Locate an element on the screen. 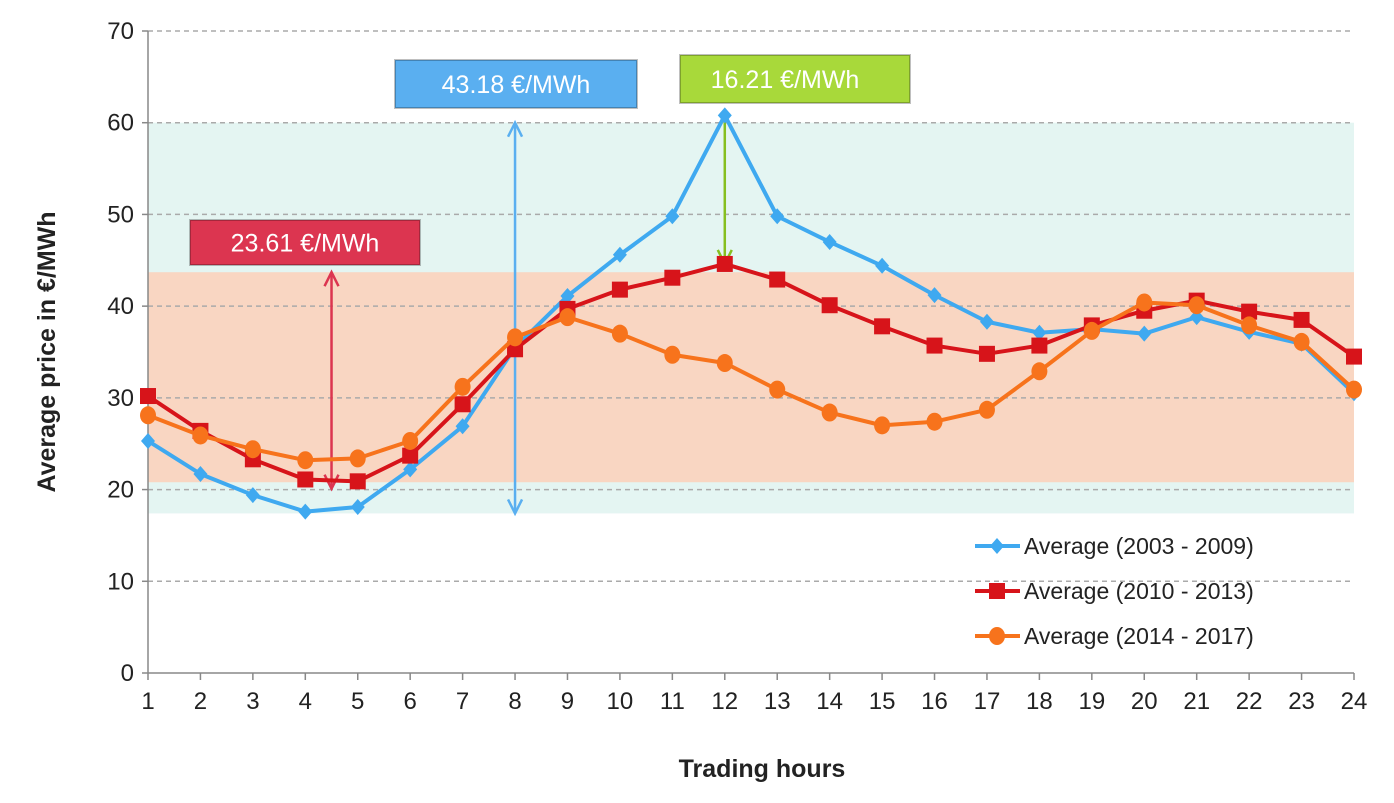  annotation-label: 16.21 €/MWh is located at coordinates (785, 80).